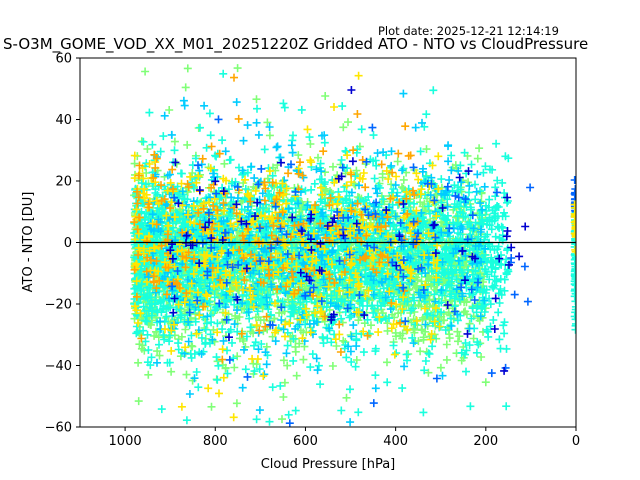 The width and height of the screenshot is (640, 480). I want to click on y-tick-label: −20, so click(58, 305).